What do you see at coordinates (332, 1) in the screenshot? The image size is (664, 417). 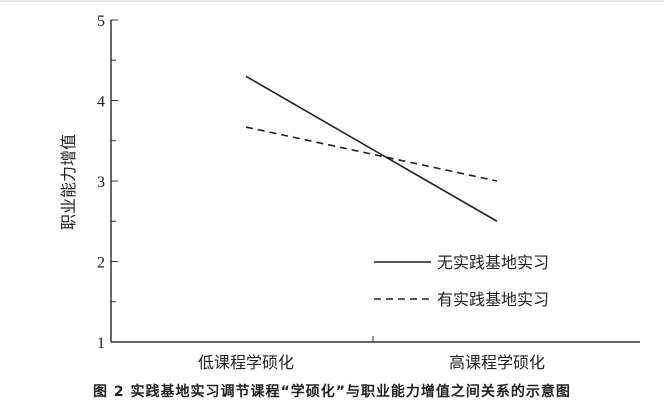 I see `top-border` at bounding box center [332, 1].